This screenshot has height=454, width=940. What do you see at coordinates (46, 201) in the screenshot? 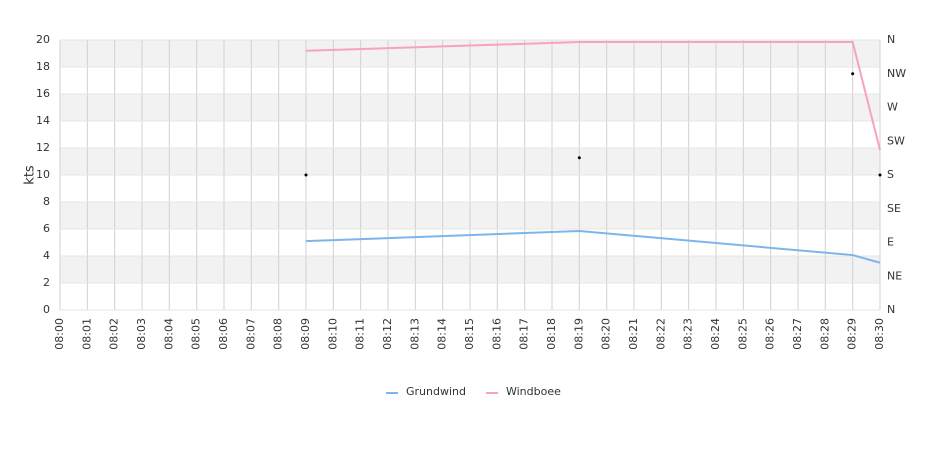
I see `y-tick-label: 8` at bounding box center [46, 201].